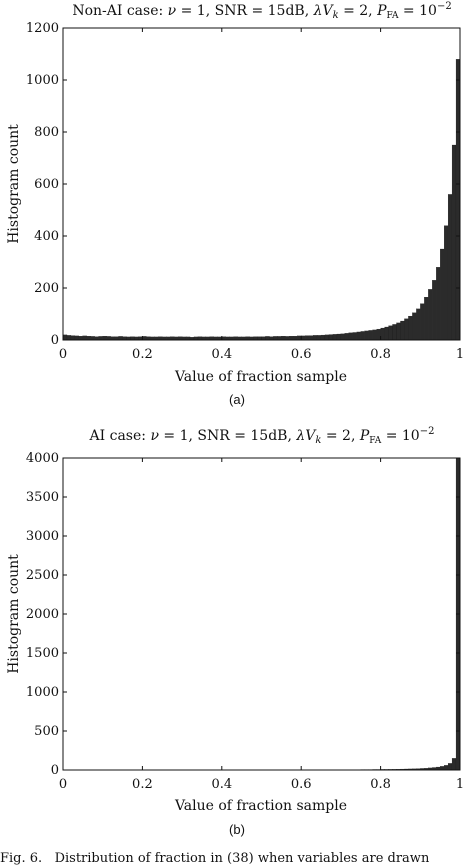  What do you see at coordinates (46, 132) in the screenshot?
I see `chart-a-ytick-label: 800` at bounding box center [46, 132].